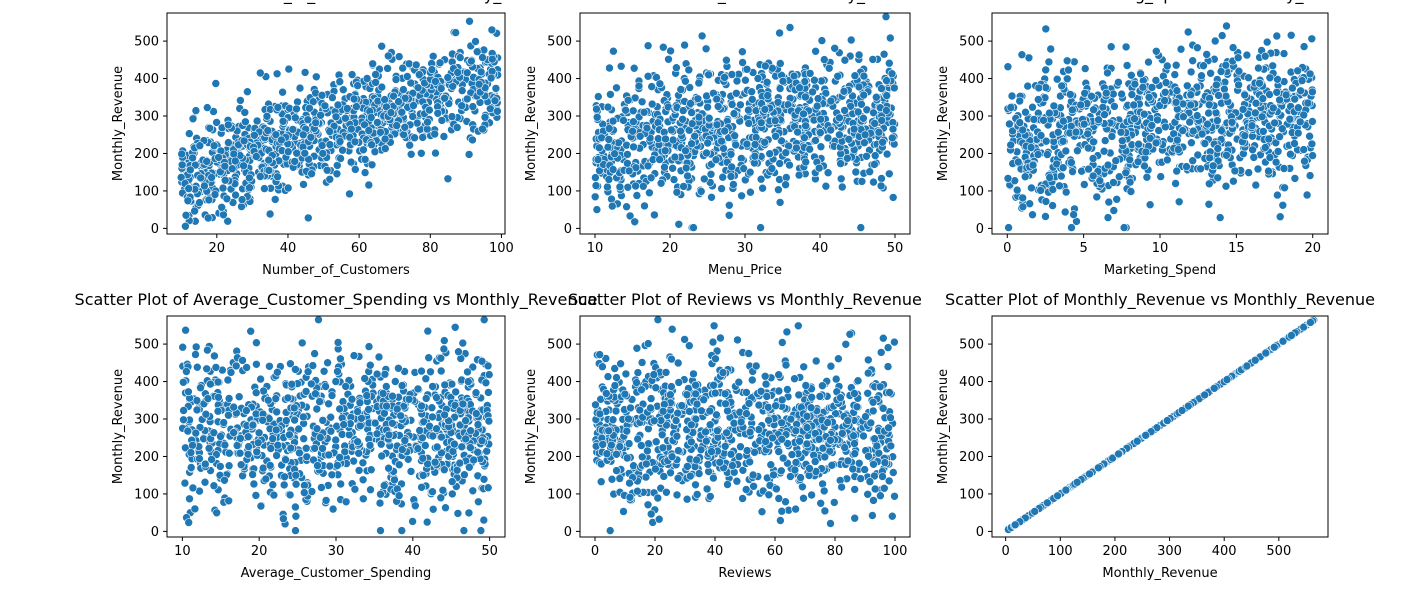 The image size is (1414, 608). I want to click on y-tick-label: 100, so click(559, 191).